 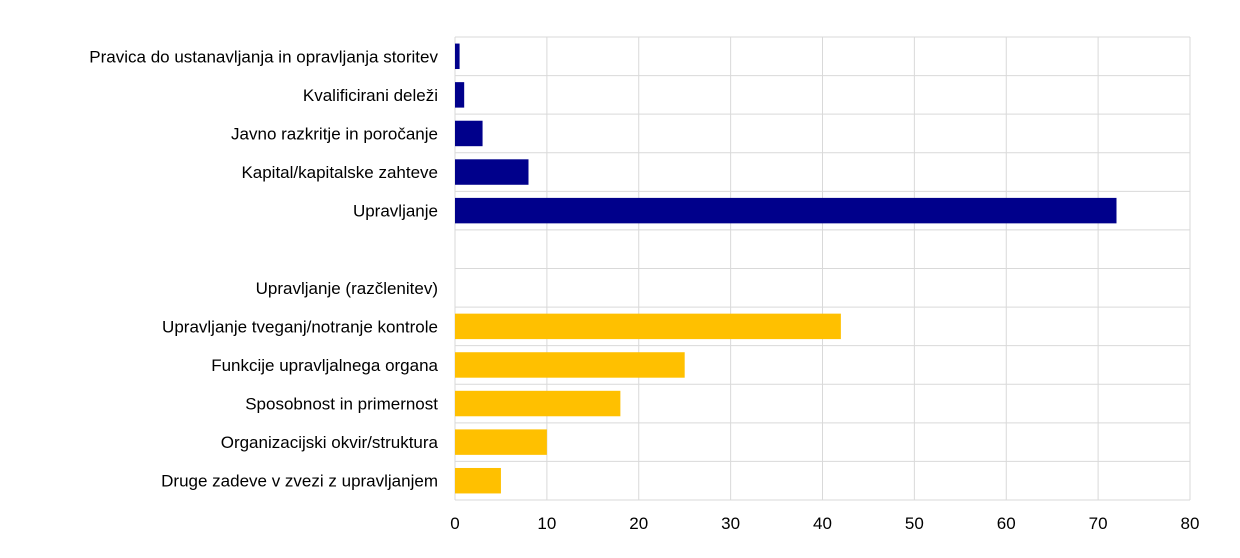 I want to click on category-label: Kvalificirani deleži, so click(x=370, y=95).